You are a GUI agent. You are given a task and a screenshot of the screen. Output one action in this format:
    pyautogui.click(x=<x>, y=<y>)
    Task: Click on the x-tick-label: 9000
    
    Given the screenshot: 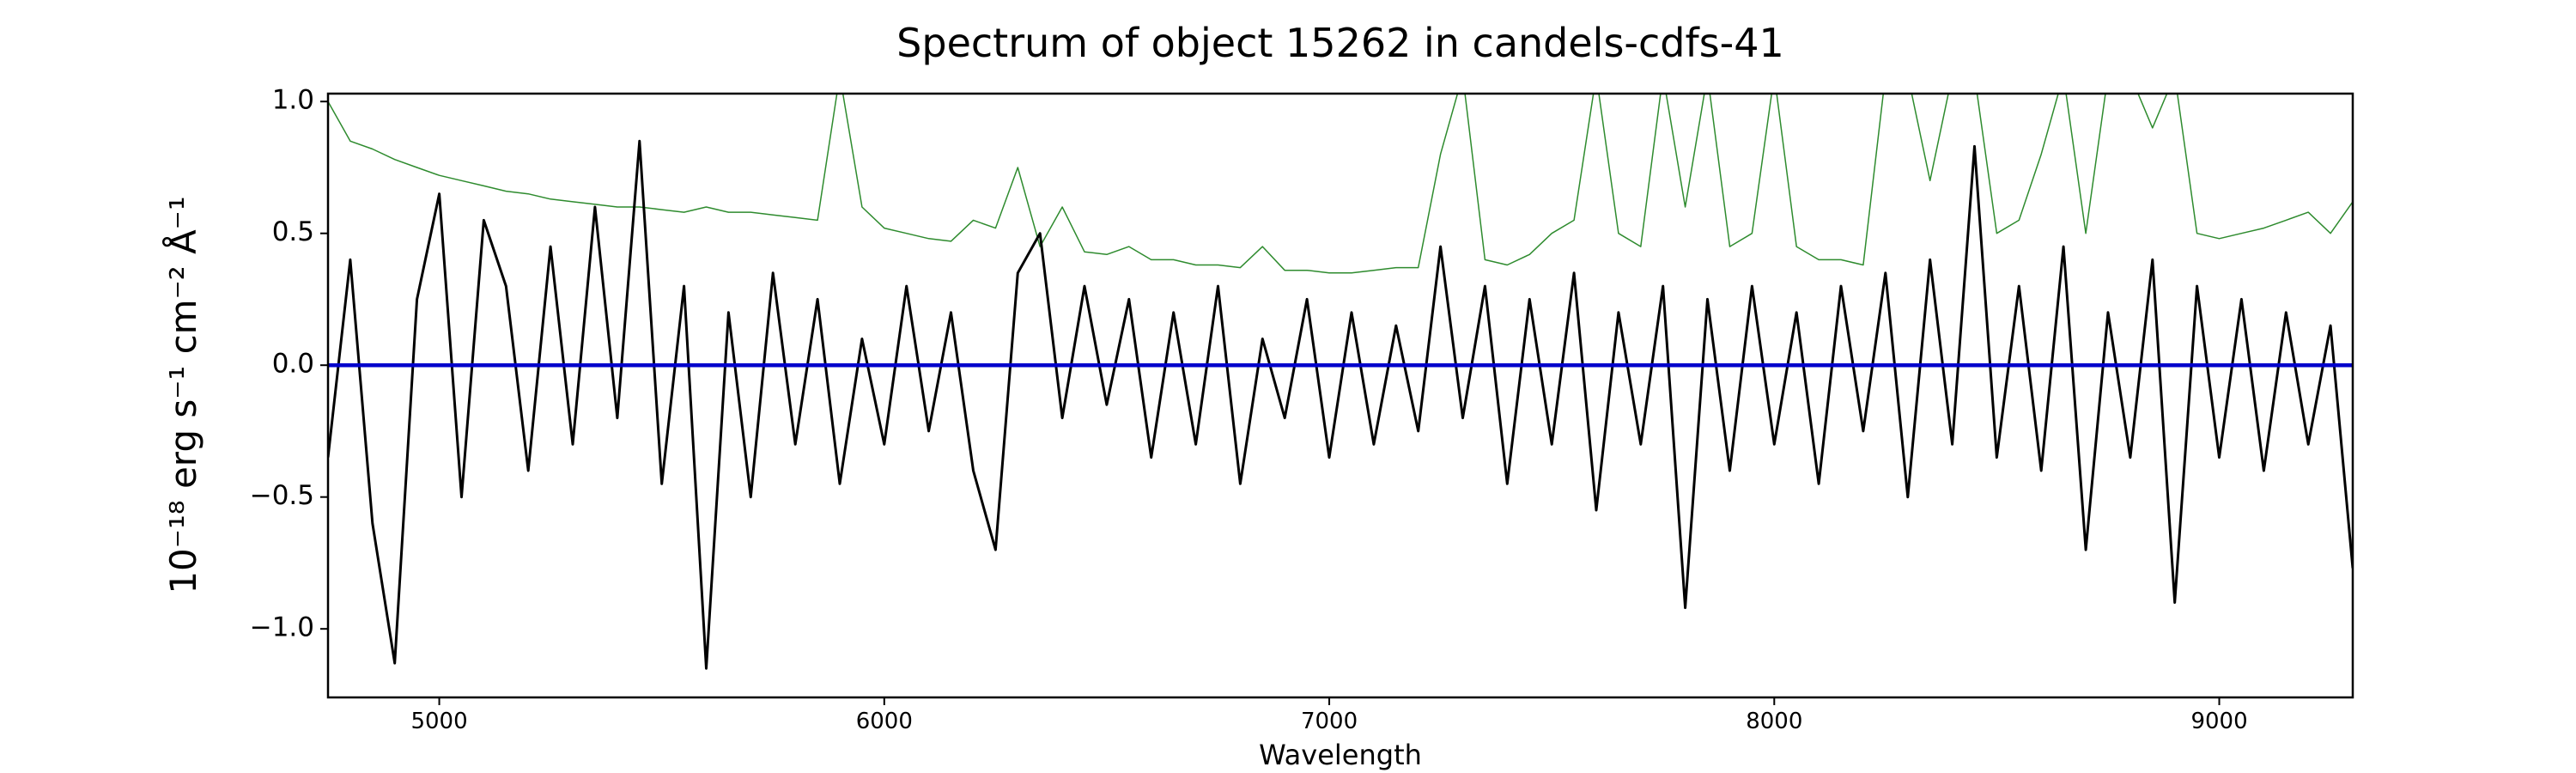 What is the action you would take?
    pyautogui.click(x=2218, y=721)
    